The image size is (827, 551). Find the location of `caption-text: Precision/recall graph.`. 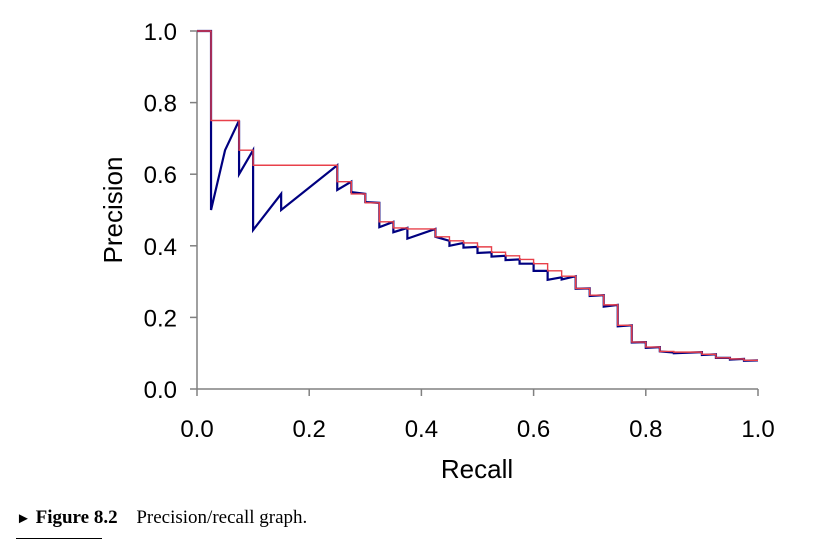

caption-text: Precision/recall graph. is located at coordinates (222, 517).